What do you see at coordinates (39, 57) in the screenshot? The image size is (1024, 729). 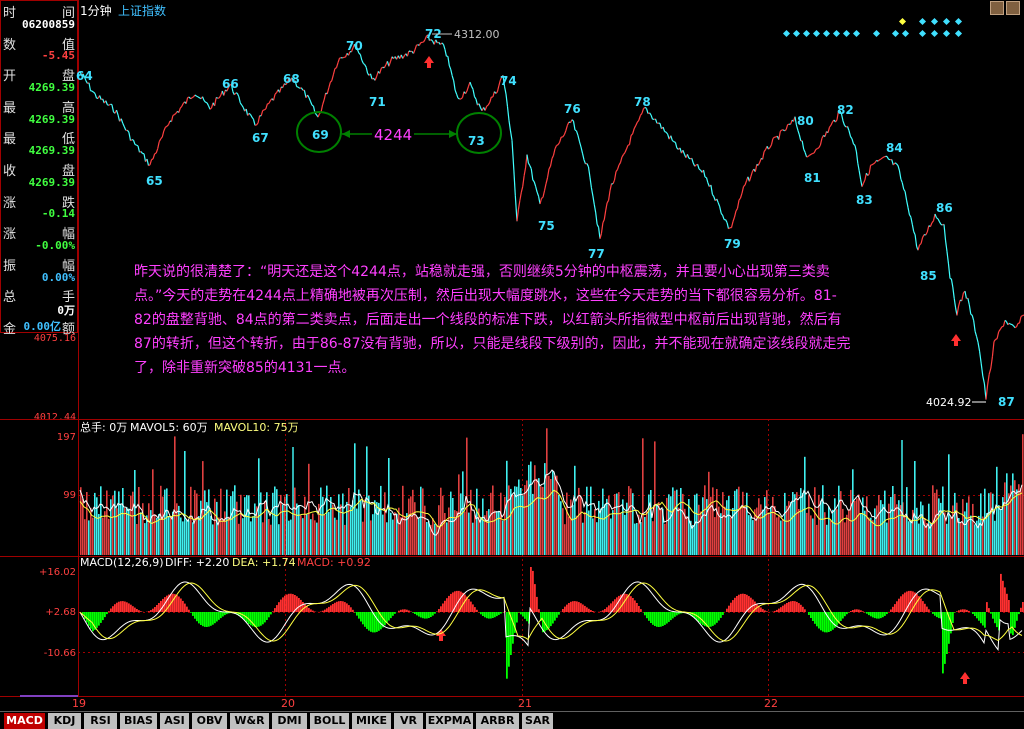 I see `info-row: -5.45` at bounding box center [39, 57].